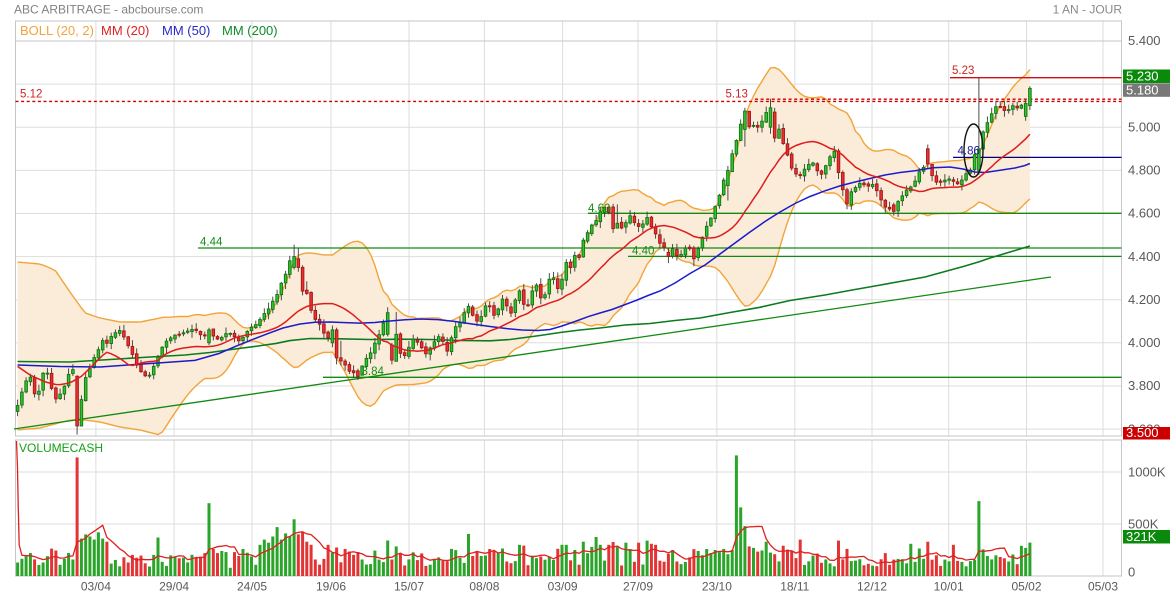  Describe the element at coordinates (963, 71) in the screenshot. I see `svg-text: 5.23` at that location.